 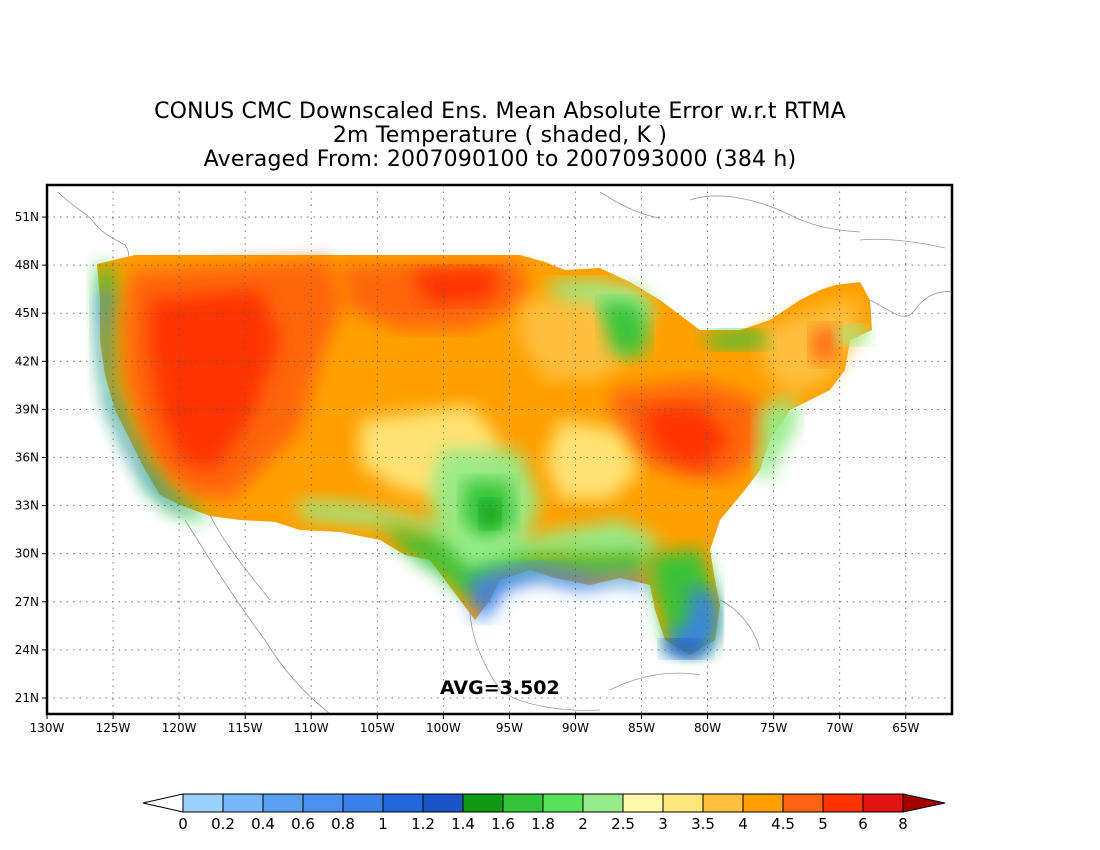 What do you see at coordinates (543, 824) in the screenshot?
I see `colorbar-label: 1.8` at bounding box center [543, 824].